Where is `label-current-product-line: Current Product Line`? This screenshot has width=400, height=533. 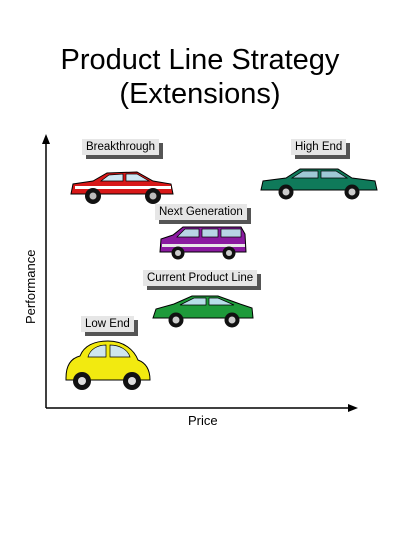 label-current-product-line: Current Product Line is located at coordinates (200, 278).